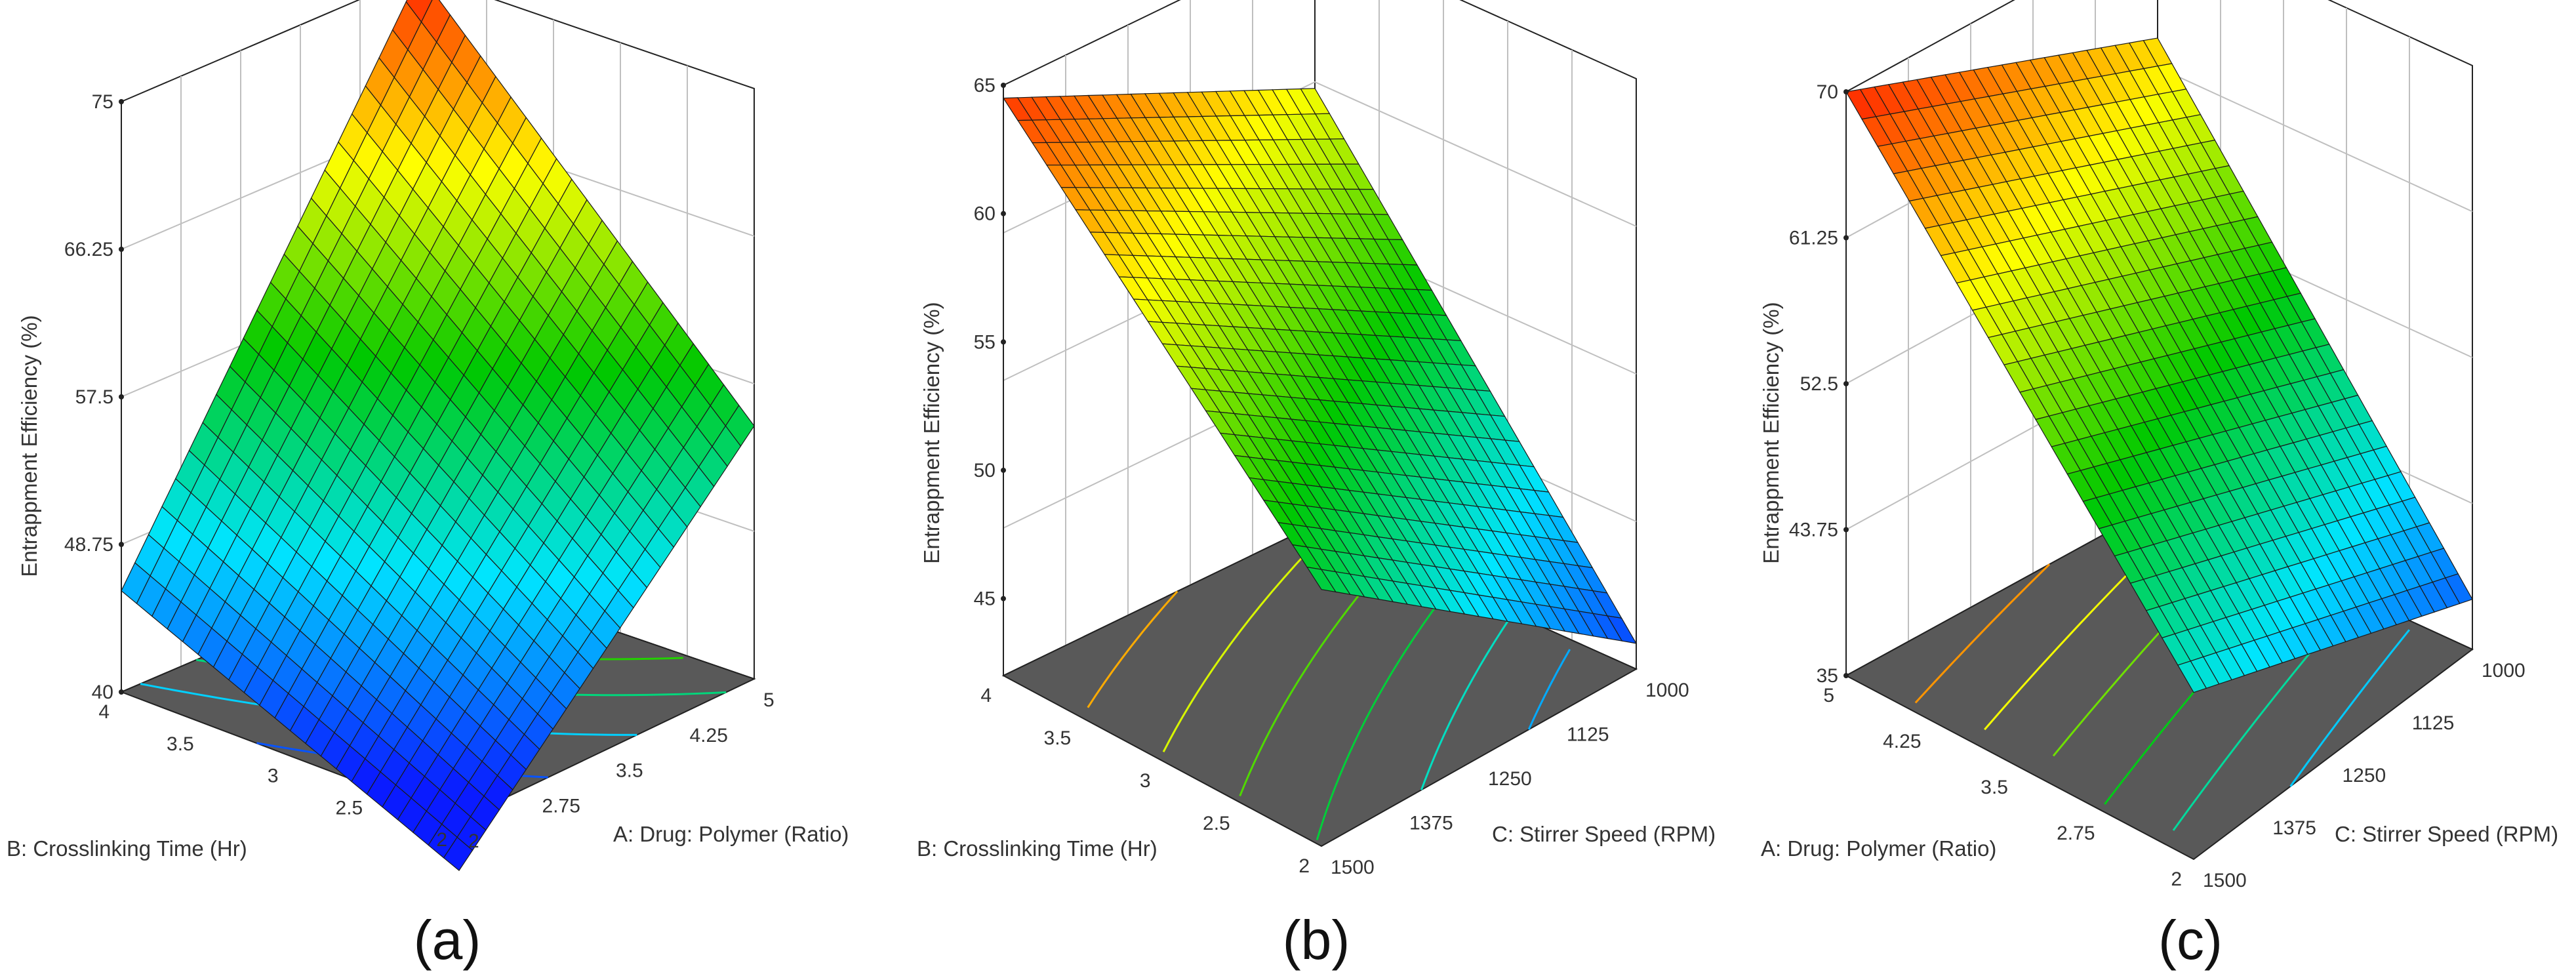  I want to click on panel-c-x-tick-label: 1500, so click(2225, 880).